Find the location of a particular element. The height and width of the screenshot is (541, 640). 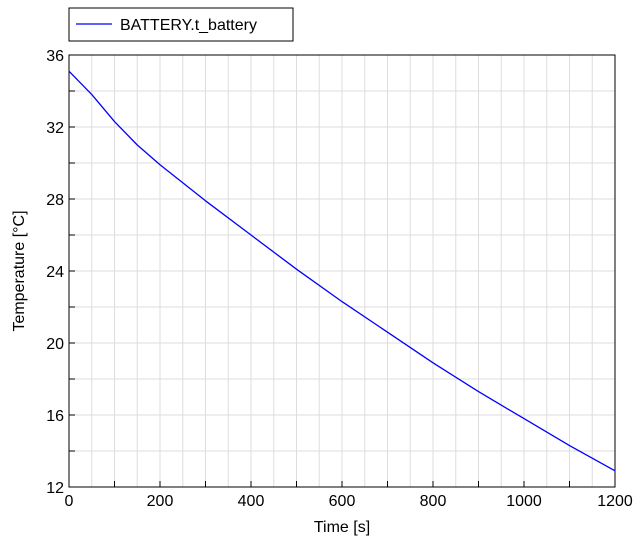

y-tick-label: 24 is located at coordinates (55, 272).